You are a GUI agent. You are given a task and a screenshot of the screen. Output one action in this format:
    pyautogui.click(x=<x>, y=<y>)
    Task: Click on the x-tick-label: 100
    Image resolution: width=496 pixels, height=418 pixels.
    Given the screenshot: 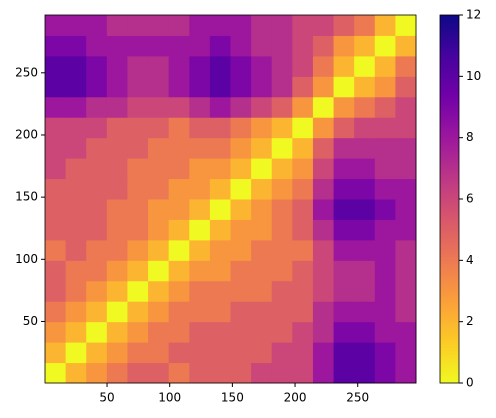 What is the action you would take?
    pyautogui.click(x=169, y=398)
    